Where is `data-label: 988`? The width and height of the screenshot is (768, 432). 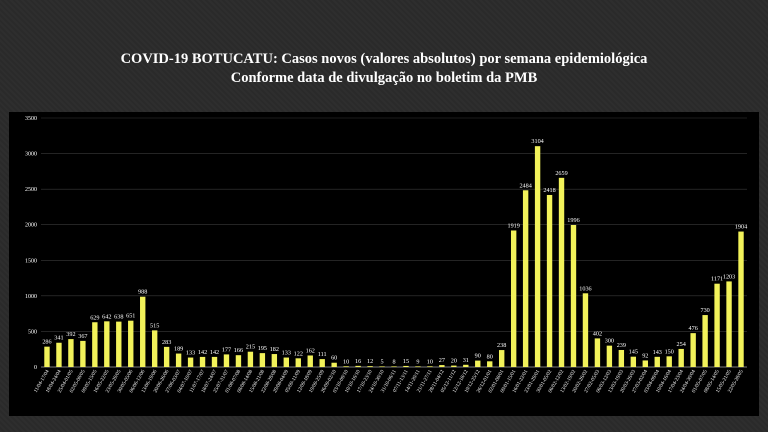
data-label: 988 is located at coordinates (142, 292).